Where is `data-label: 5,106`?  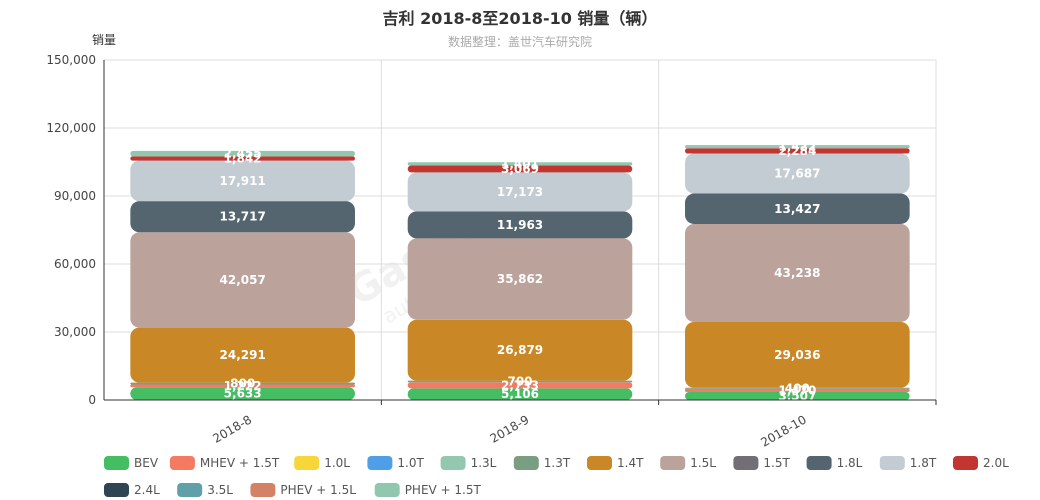 data-label: 5,106 is located at coordinates (520, 394).